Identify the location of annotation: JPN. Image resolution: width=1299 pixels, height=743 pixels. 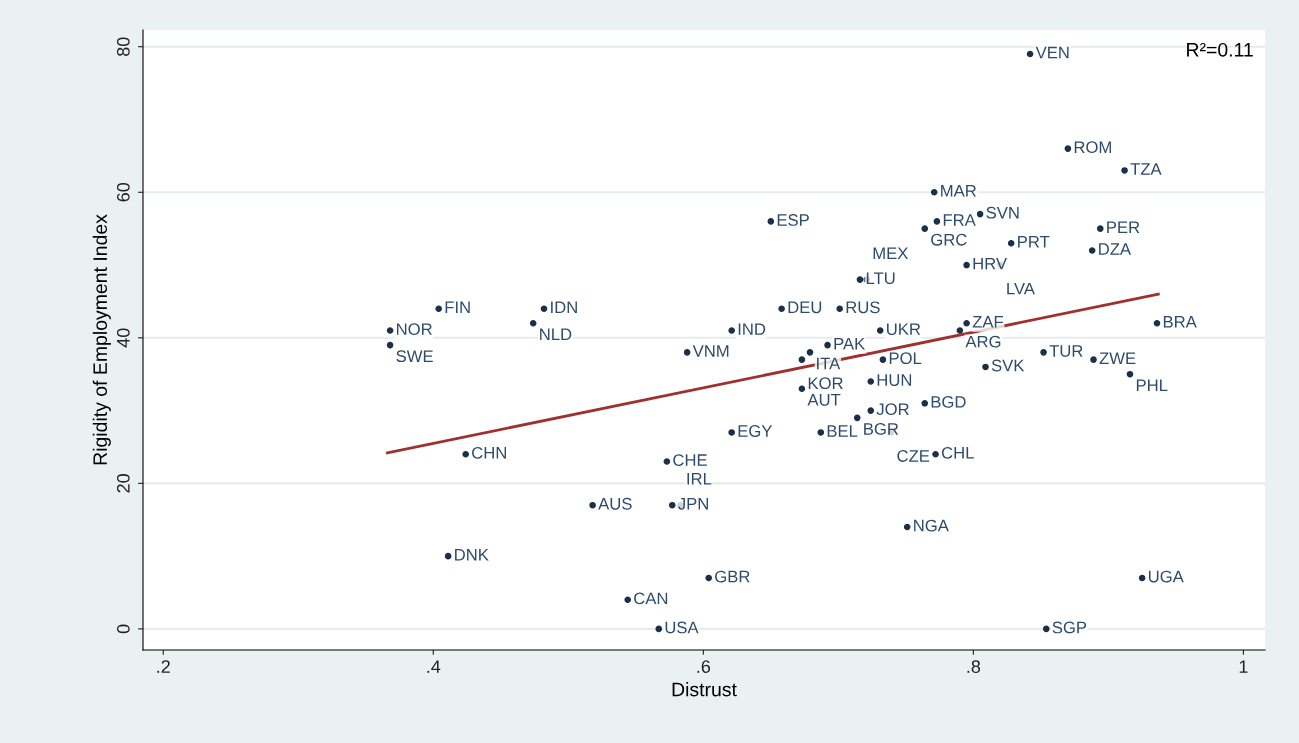
(693, 504).